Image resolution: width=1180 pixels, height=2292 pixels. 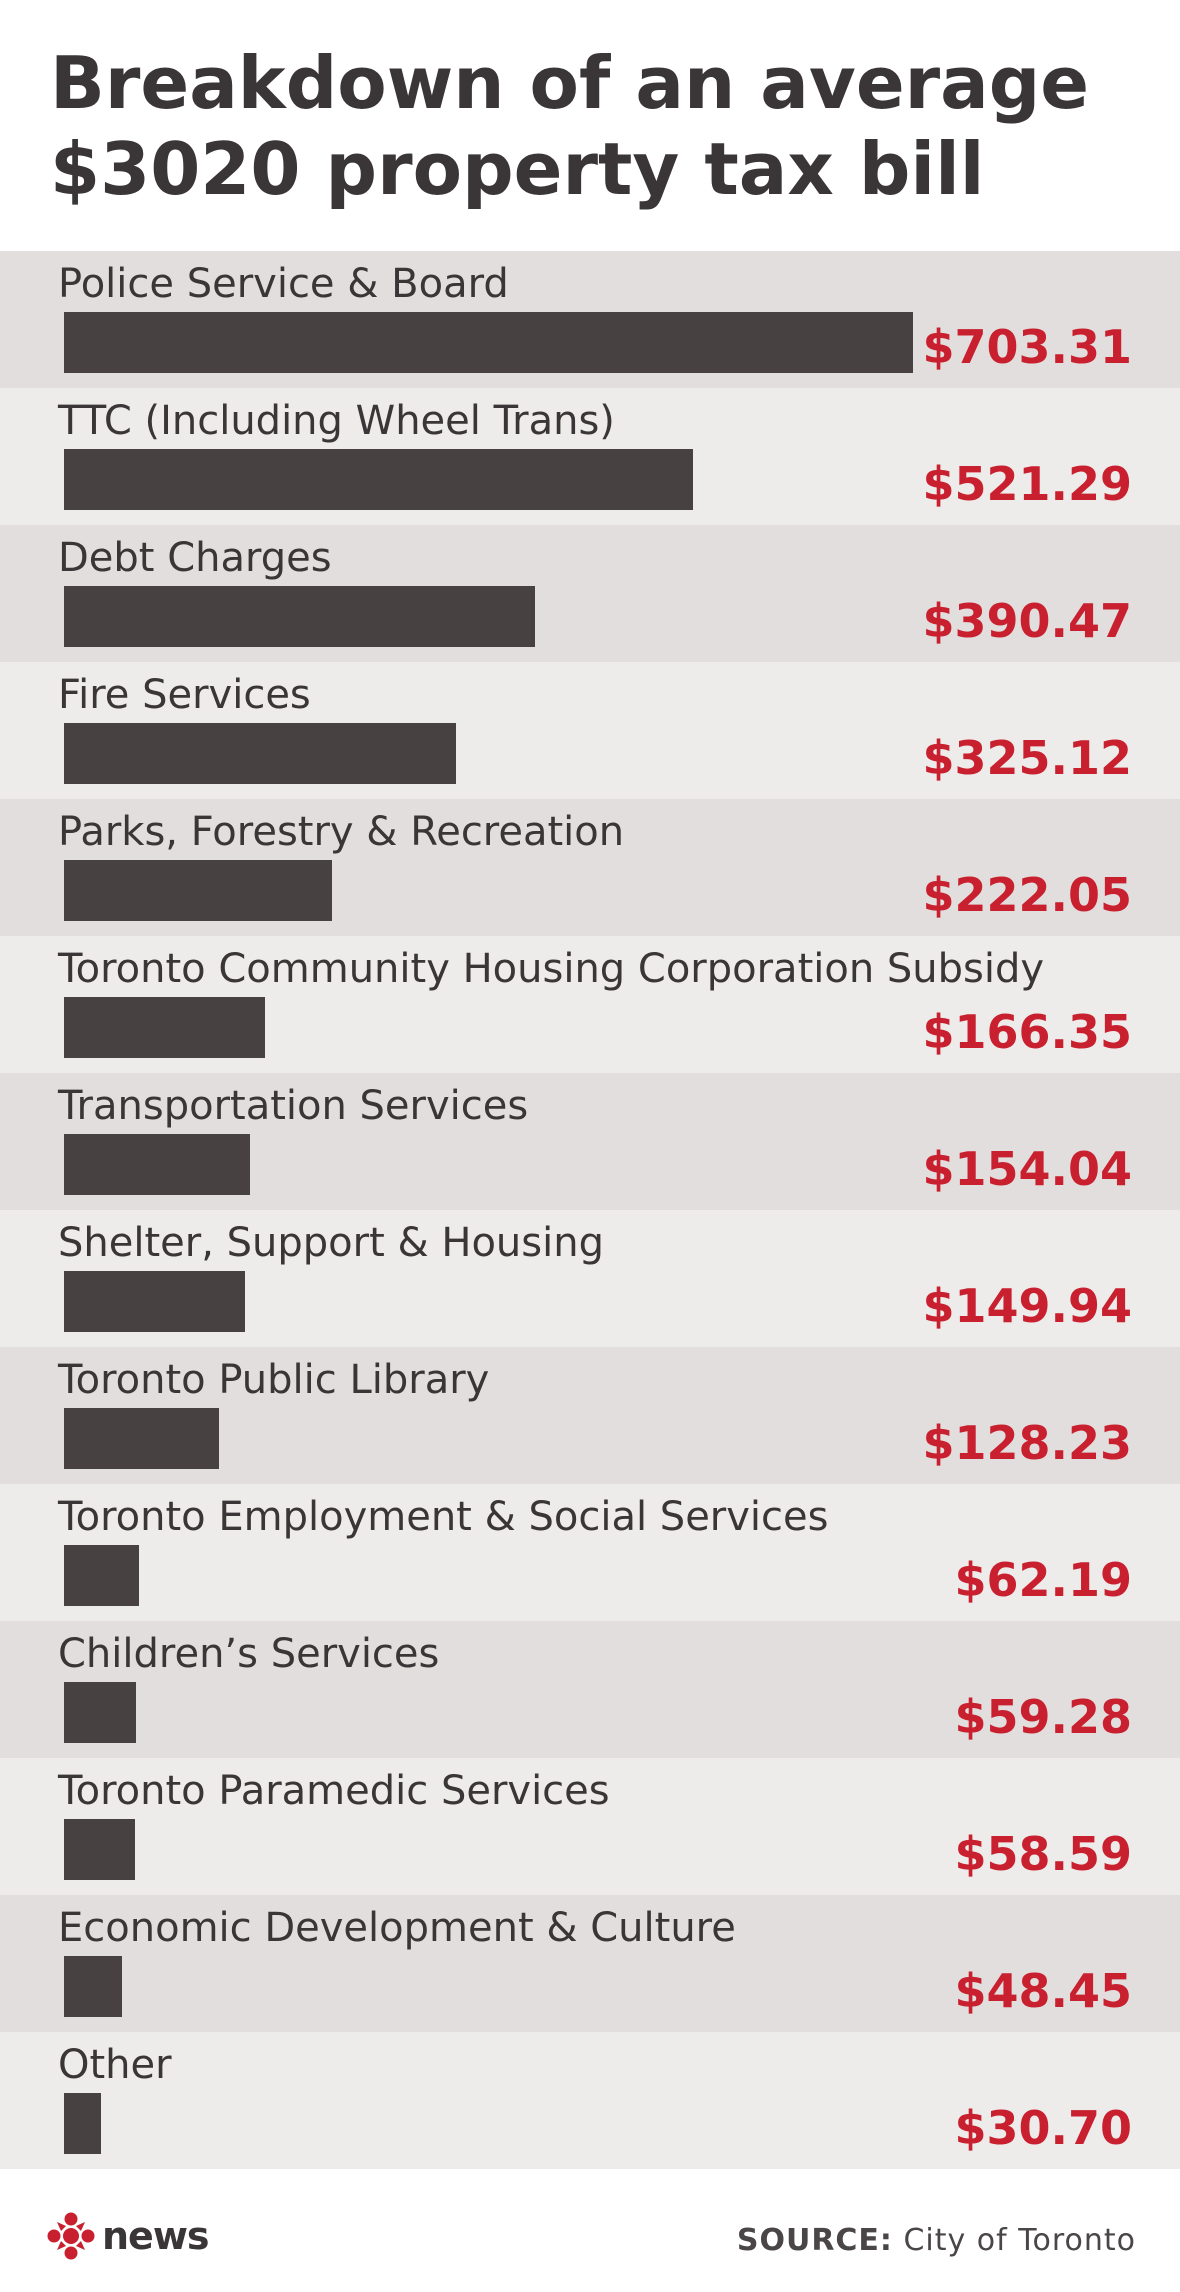 What do you see at coordinates (1027, 1306) in the screenshot?
I see `value-label: $149.94` at bounding box center [1027, 1306].